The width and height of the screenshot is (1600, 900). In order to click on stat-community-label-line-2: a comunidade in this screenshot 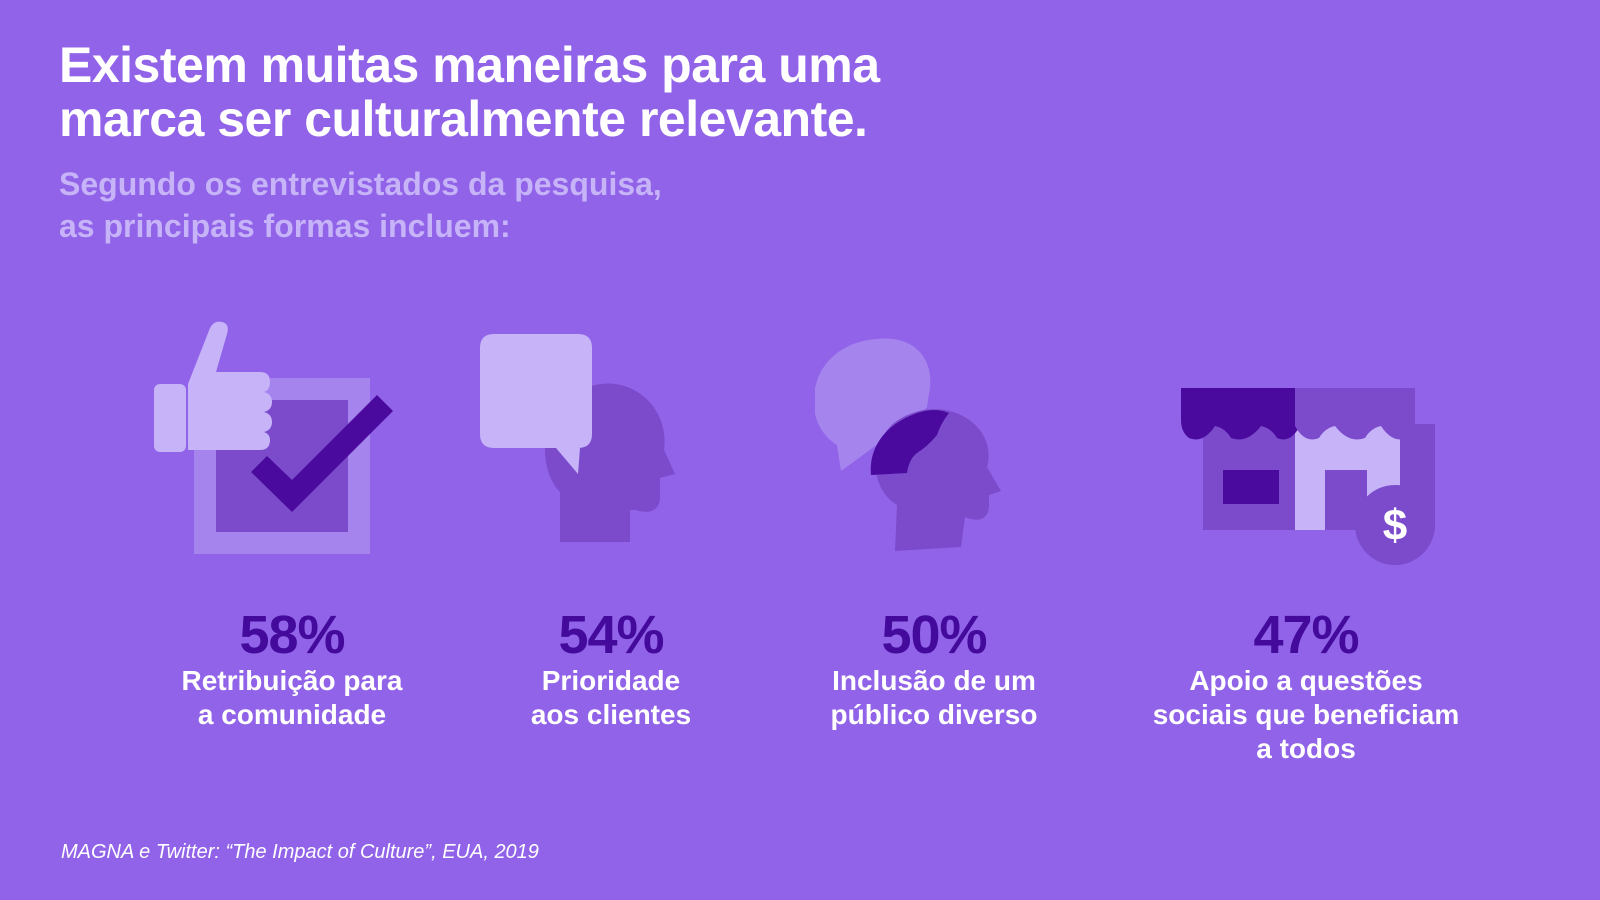, I will do `click(292, 714)`.